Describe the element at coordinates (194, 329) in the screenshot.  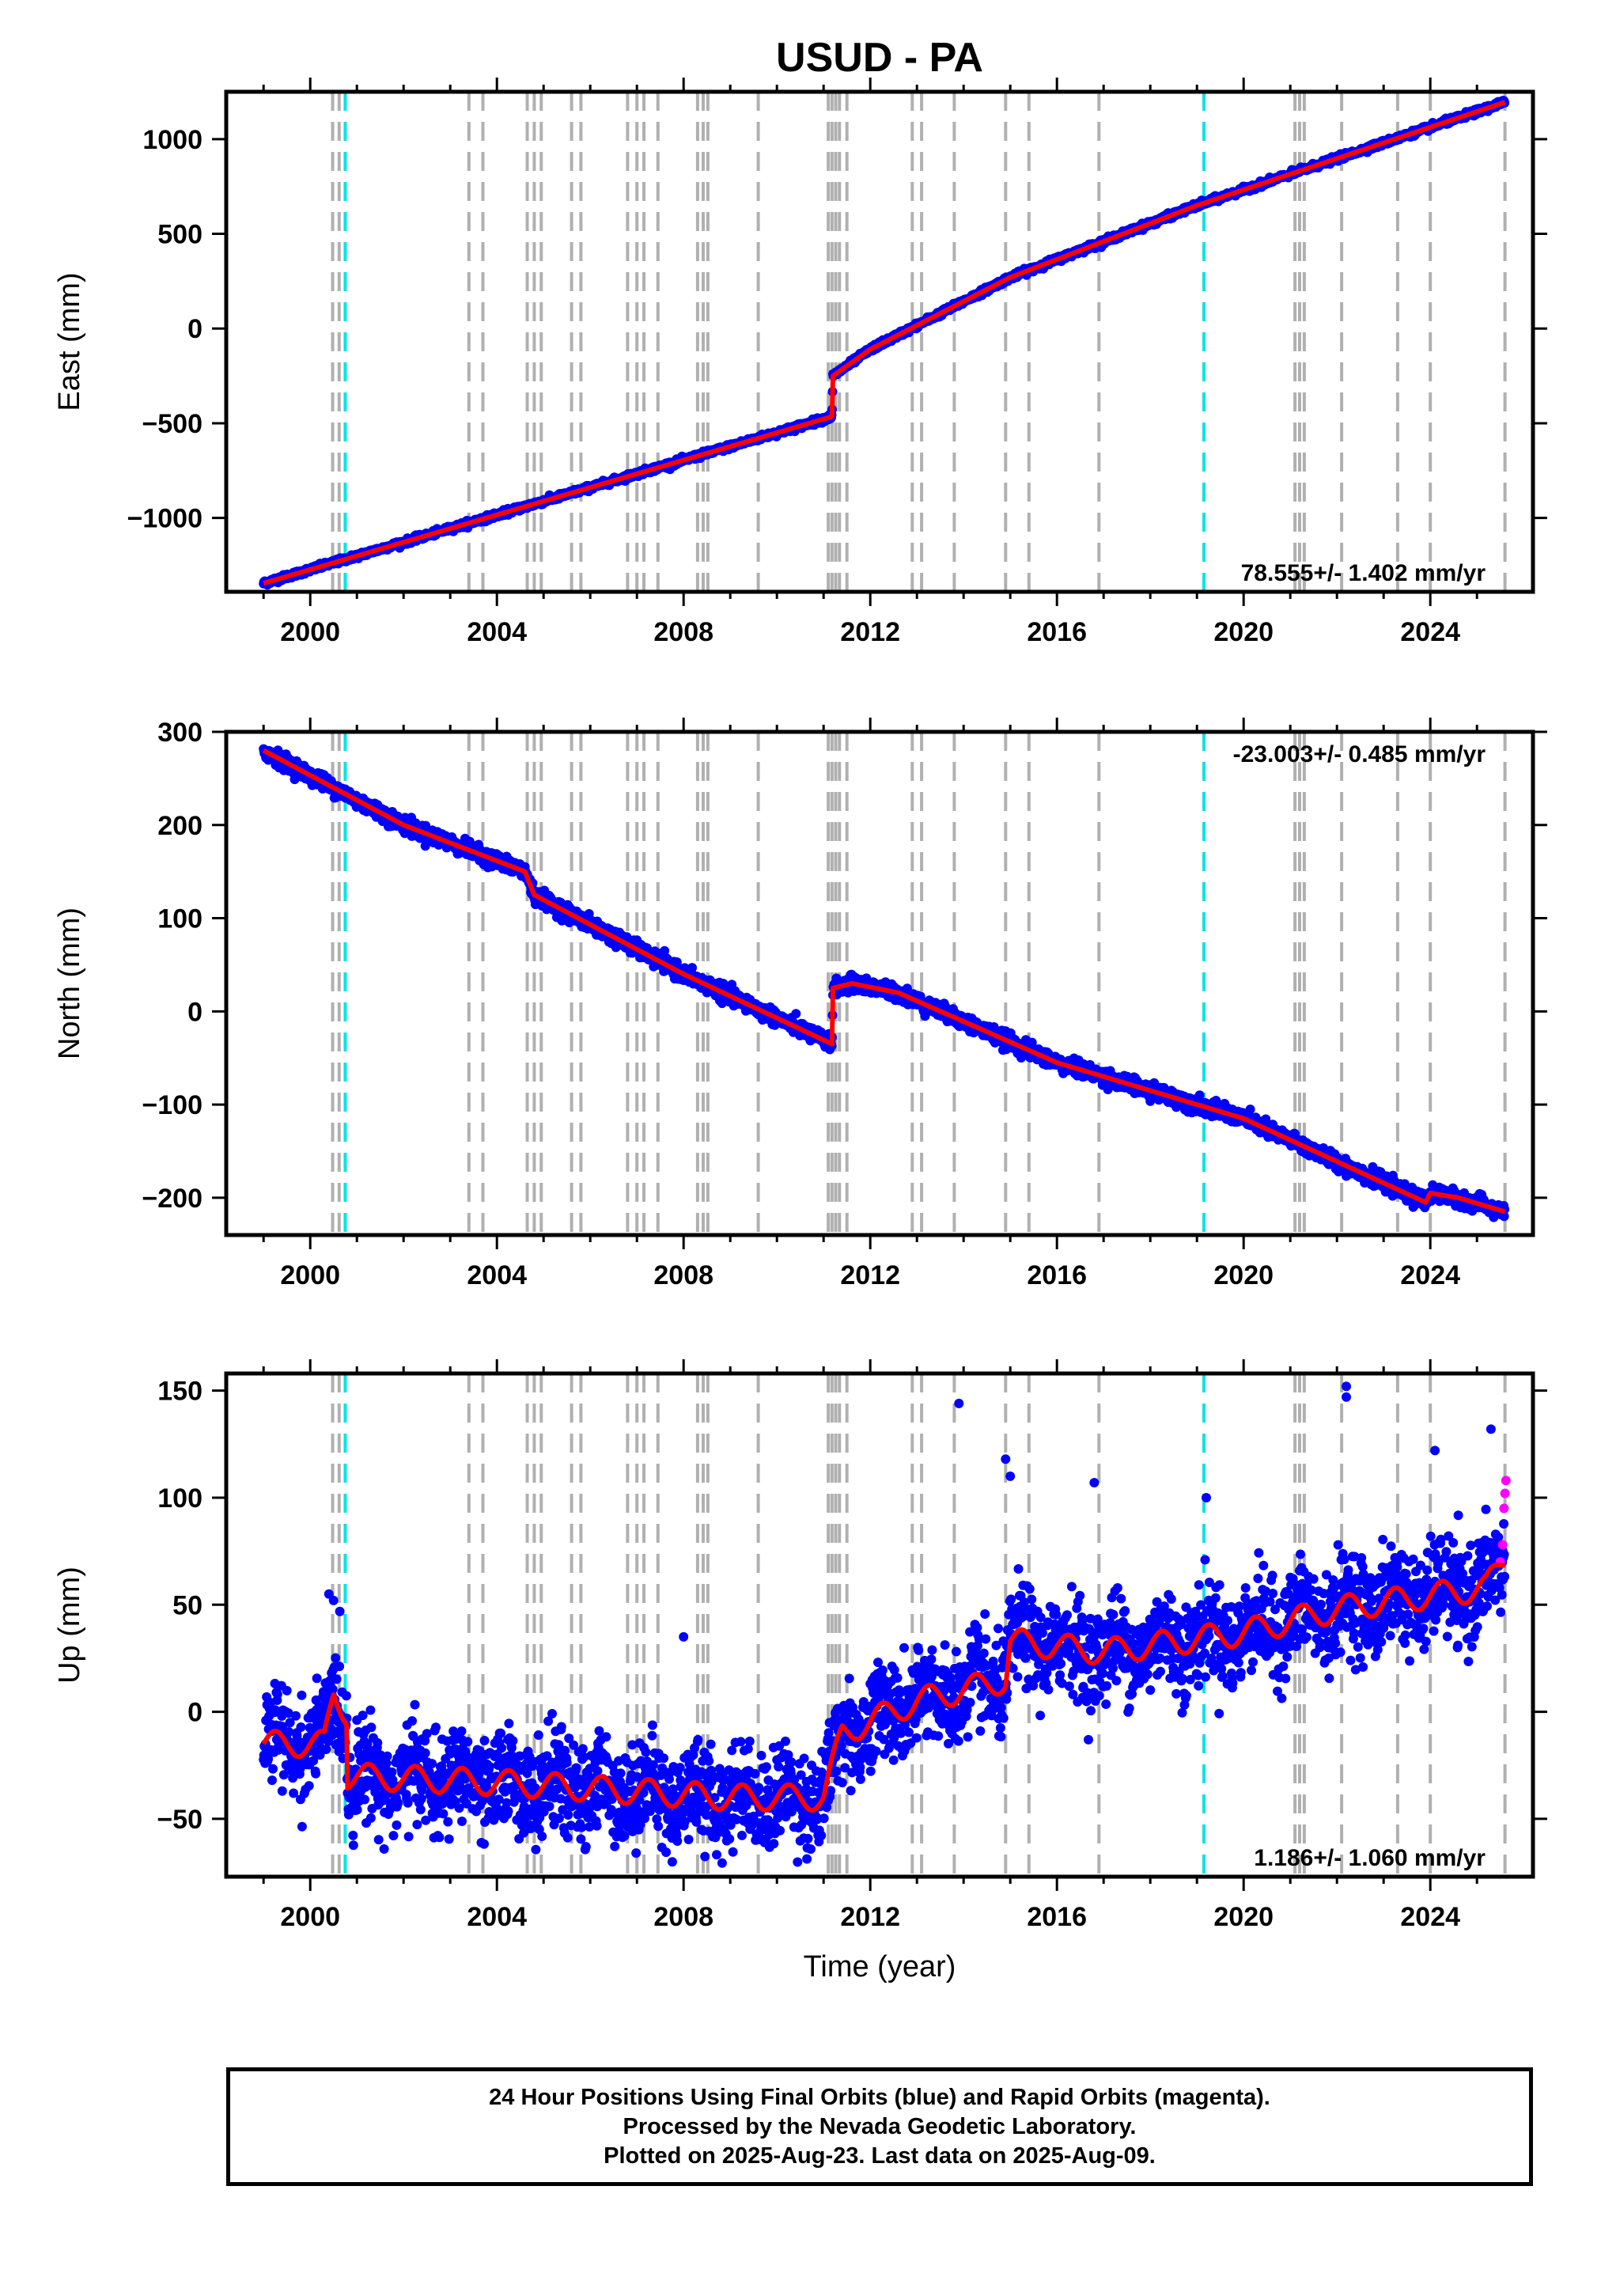
I see `y-tick-label: 0` at that location.